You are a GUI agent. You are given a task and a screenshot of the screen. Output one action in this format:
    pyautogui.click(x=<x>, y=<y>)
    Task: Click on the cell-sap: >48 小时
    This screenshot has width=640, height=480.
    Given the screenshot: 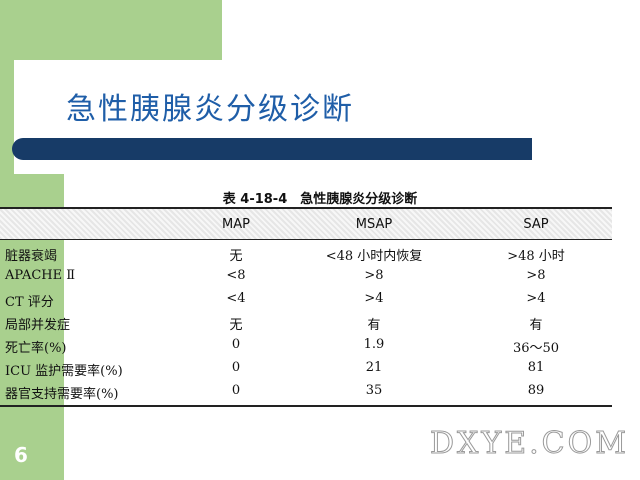 What is the action you would take?
    pyautogui.click(x=536, y=256)
    